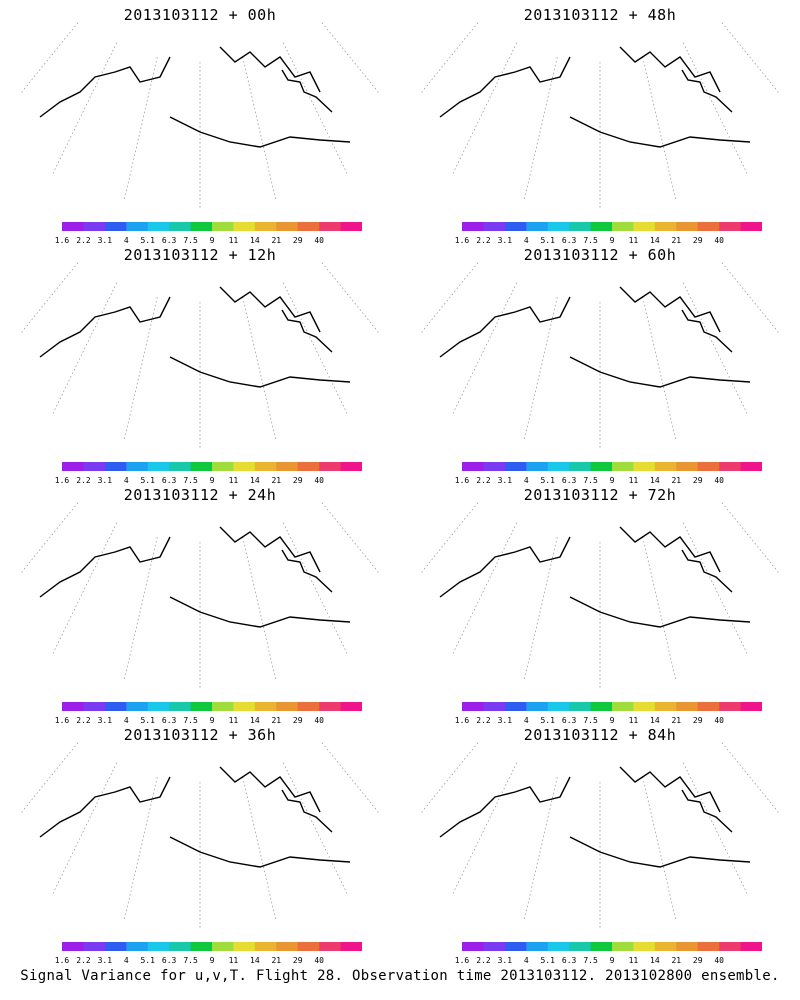  What do you see at coordinates (105, 720) in the screenshot?
I see `colorbar-tick-label: 3.1` at bounding box center [105, 720].